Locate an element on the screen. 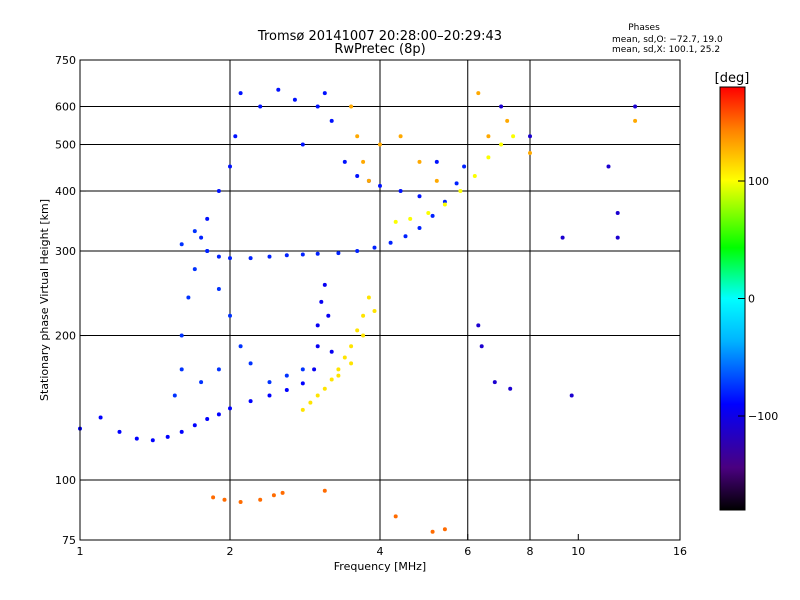 This screenshot has height=600, width=800. x-tick-label: 16 is located at coordinates (680, 551).